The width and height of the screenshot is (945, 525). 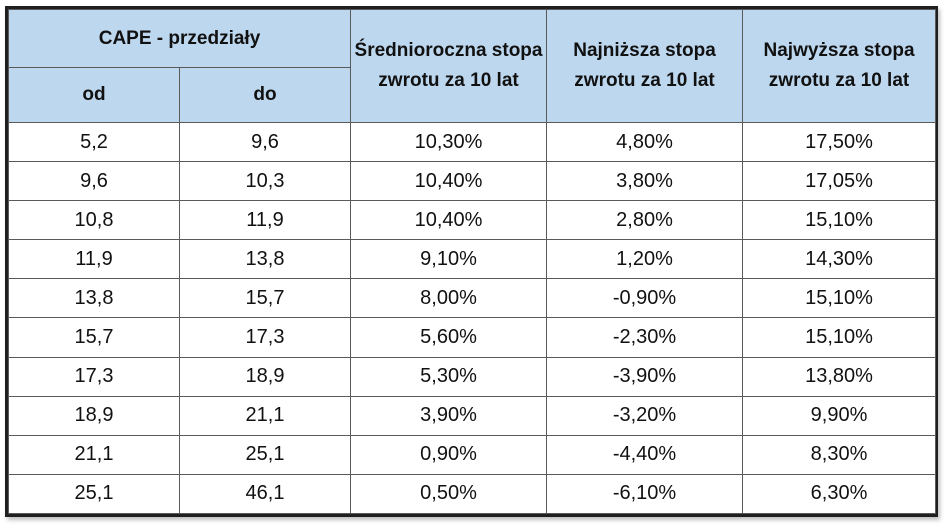 What do you see at coordinates (839, 181) in the screenshot?
I see `cell-max: 17,05%` at bounding box center [839, 181].